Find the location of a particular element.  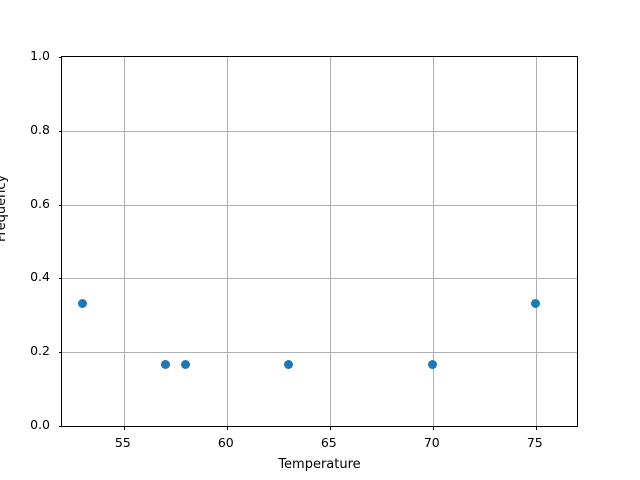

y-tick-label: 0.0 is located at coordinates (40, 424).